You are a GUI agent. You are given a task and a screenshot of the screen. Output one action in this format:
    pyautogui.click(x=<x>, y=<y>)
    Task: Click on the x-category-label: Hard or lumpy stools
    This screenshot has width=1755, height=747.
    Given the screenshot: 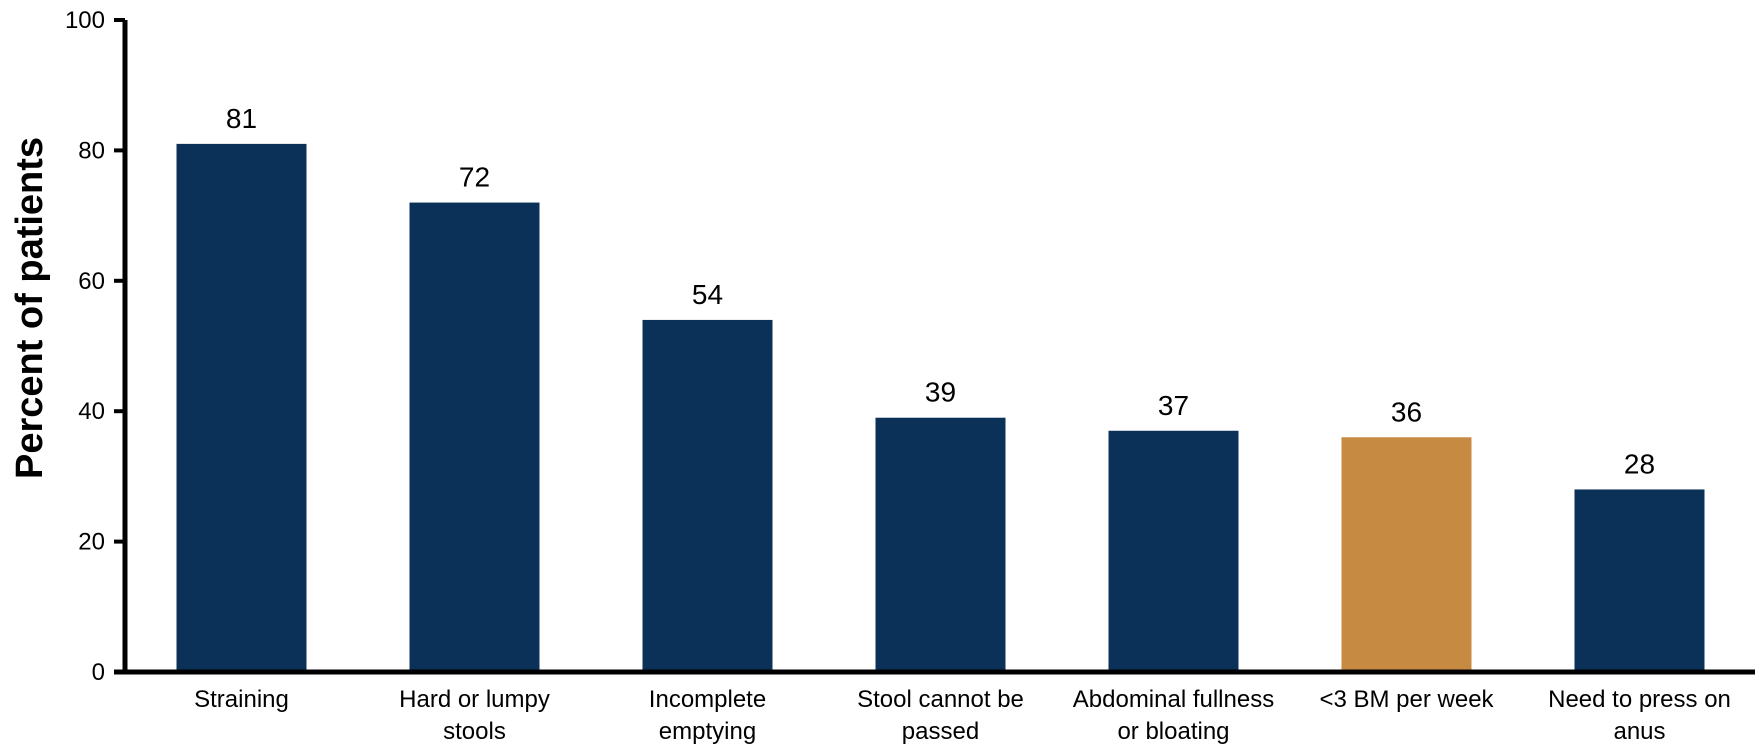 What is the action you would take?
    pyautogui.click(x=474, y=715)
    